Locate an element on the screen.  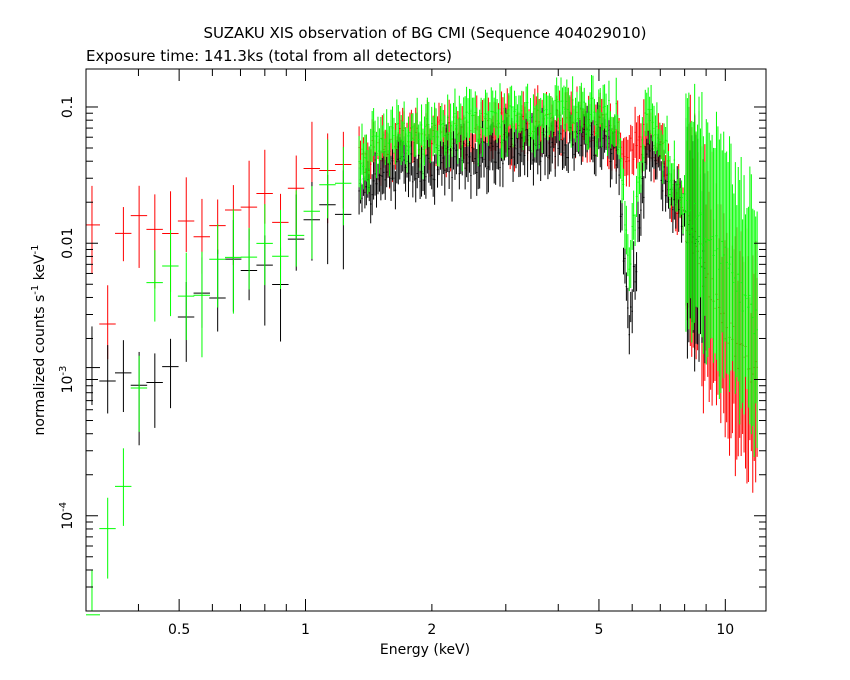
y-axis-label-mid: keV is located at coordinates (40, 269).